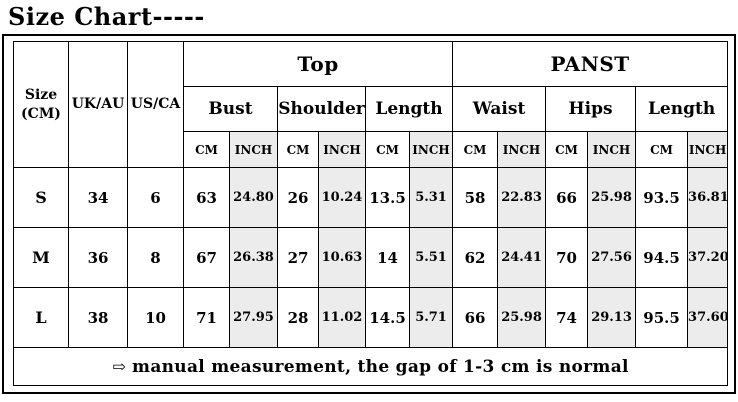 The width and height of the screenshot is (738, 402). What do you see at coordinates (475, 149) in the screenshot?
I see `unit-waist-cm: CM` at bounding box center [475, 149].